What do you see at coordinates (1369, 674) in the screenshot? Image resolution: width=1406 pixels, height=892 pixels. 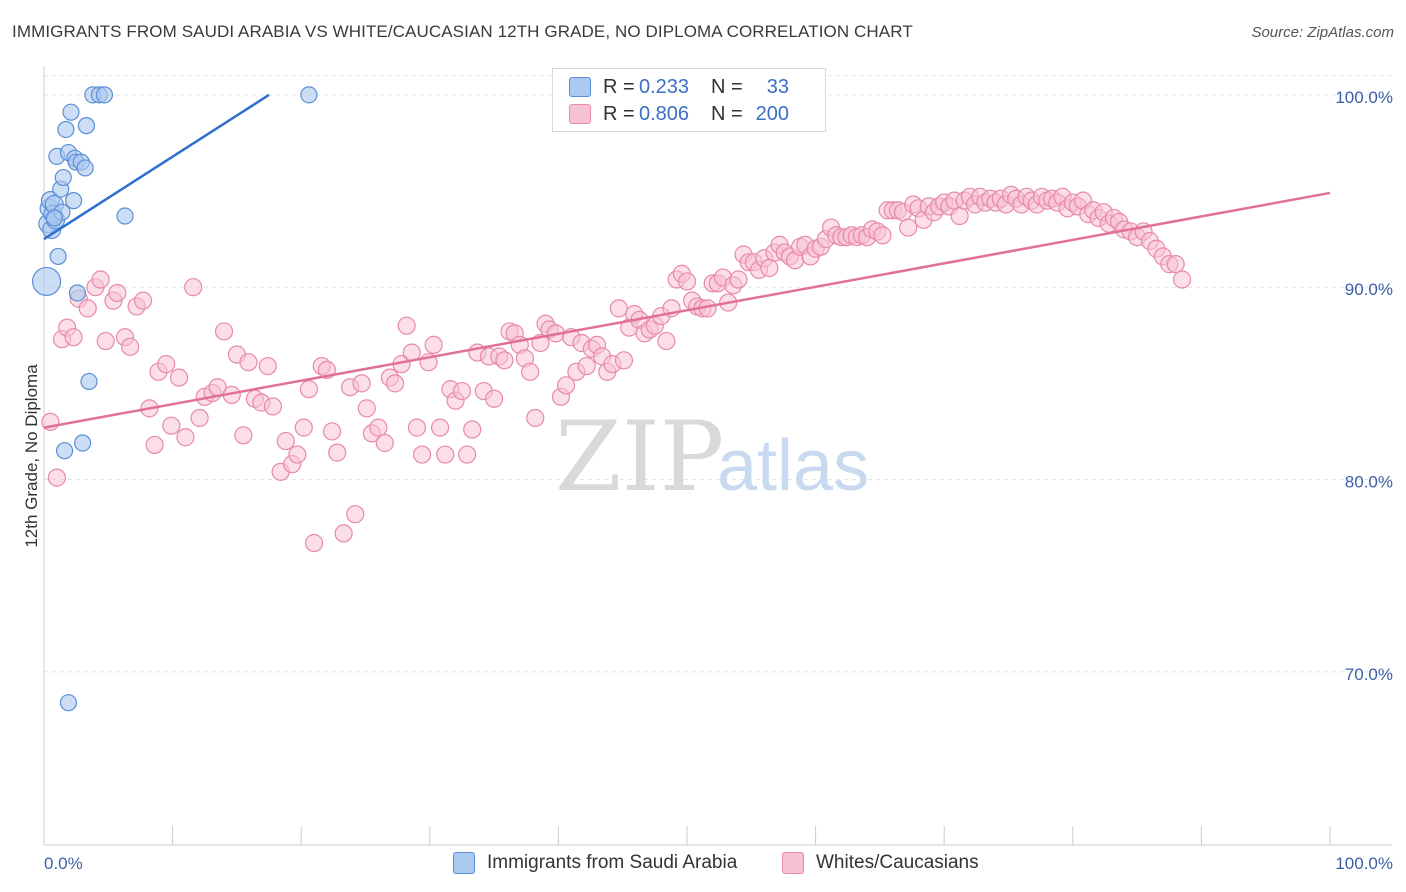 I see `y-tick-label: 70.0%` at bounding box center [1369, 674].